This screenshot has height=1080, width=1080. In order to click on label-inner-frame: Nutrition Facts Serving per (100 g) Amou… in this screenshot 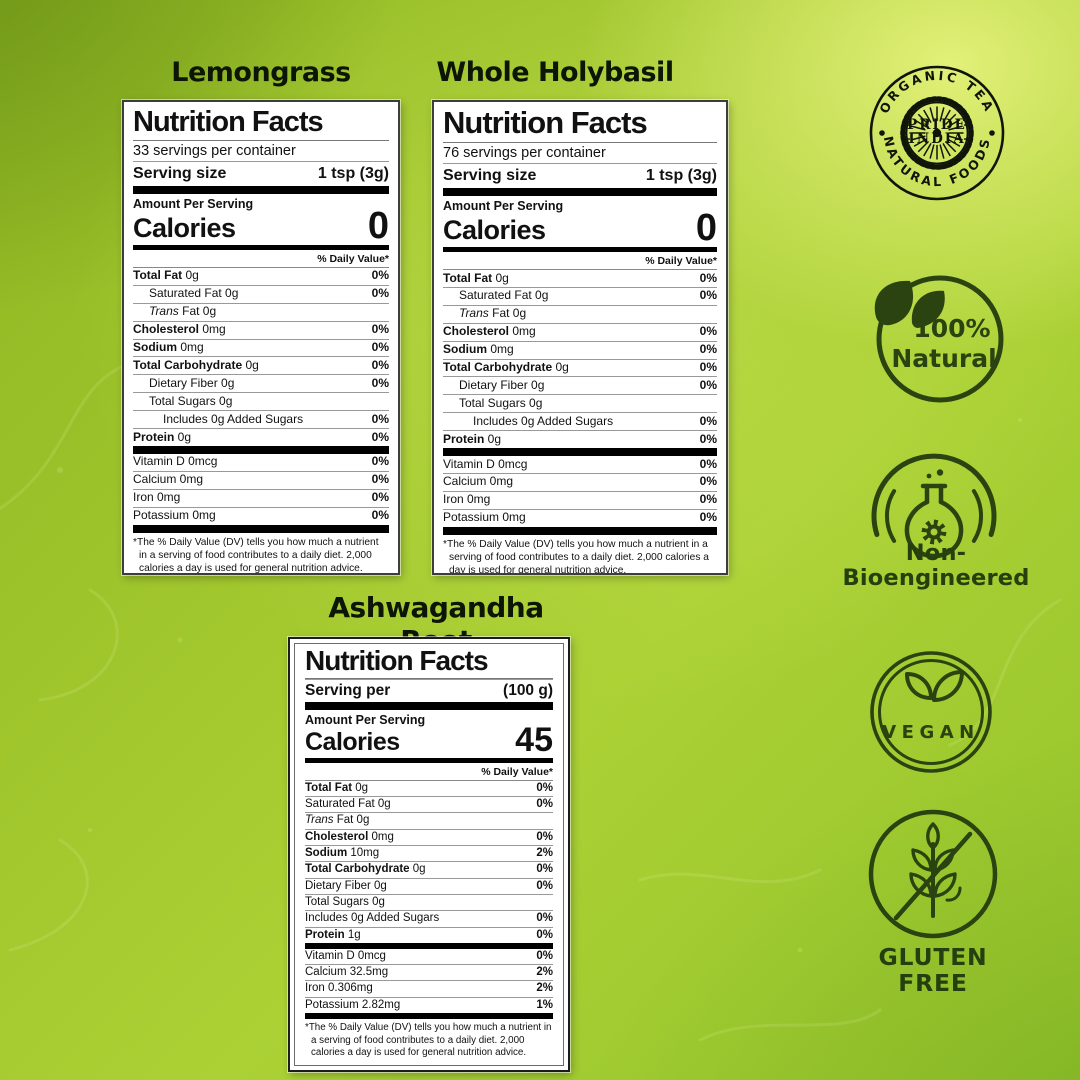, I will do `click(429, 854)`.